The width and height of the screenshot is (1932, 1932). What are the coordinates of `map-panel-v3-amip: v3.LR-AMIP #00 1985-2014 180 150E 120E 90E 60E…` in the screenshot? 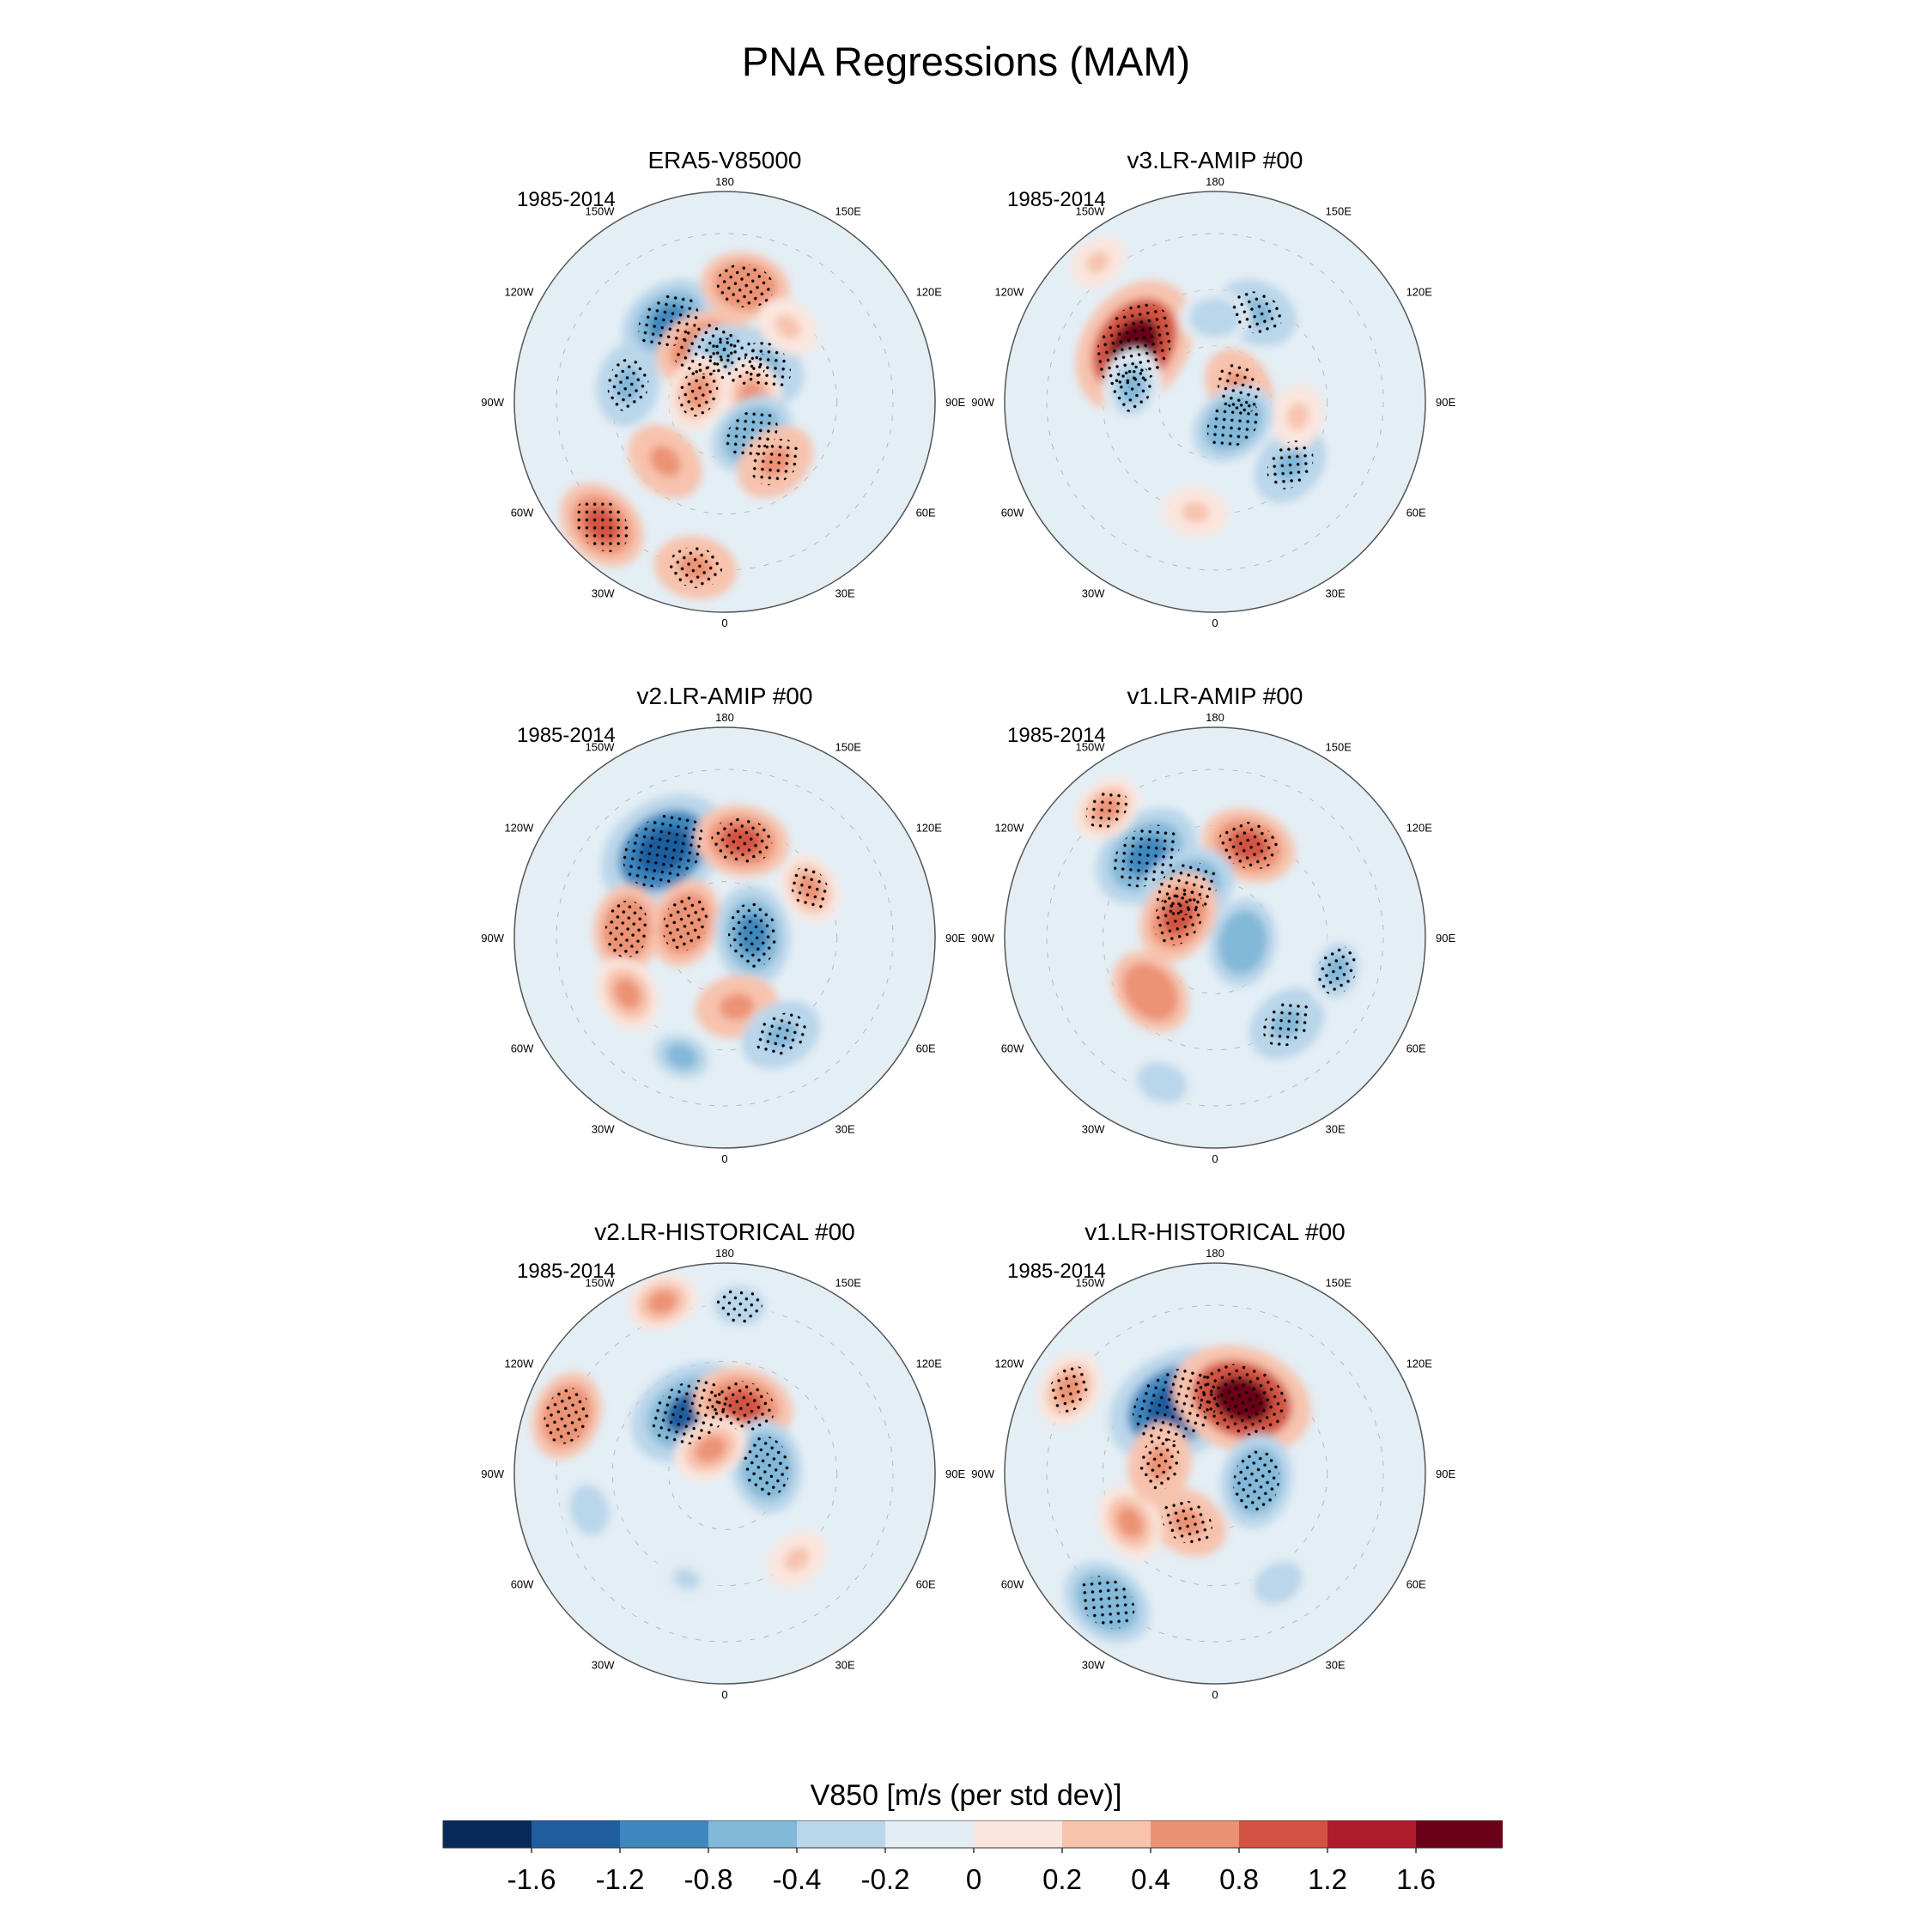 It's located at (1213, 387).